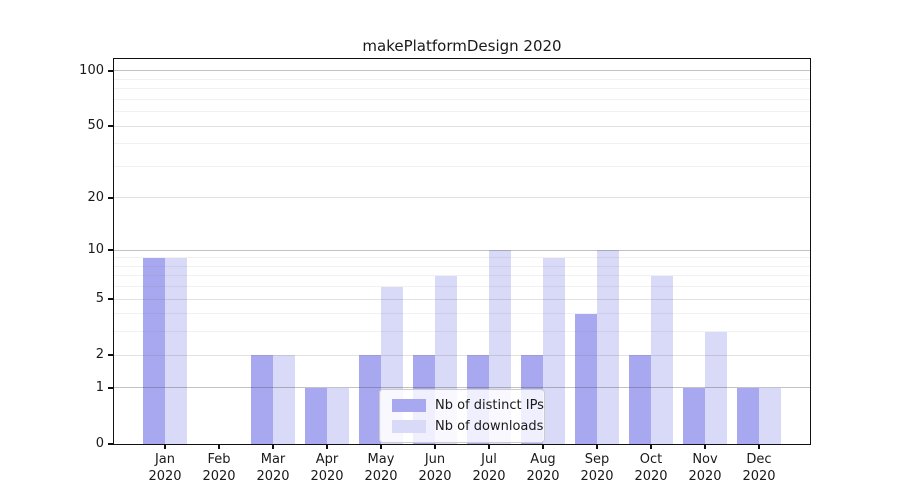  Describe the element at coordinates (409, 426) in the screenshot. I see `legend-swatch-downloads` at that location.